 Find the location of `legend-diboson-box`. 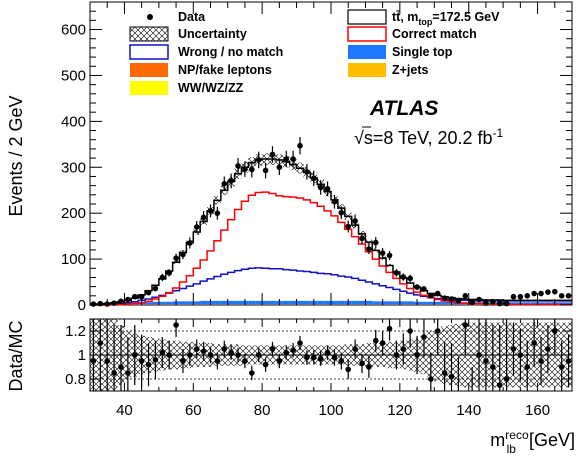

legend-diboson-box is located at coordinates (149, 88).